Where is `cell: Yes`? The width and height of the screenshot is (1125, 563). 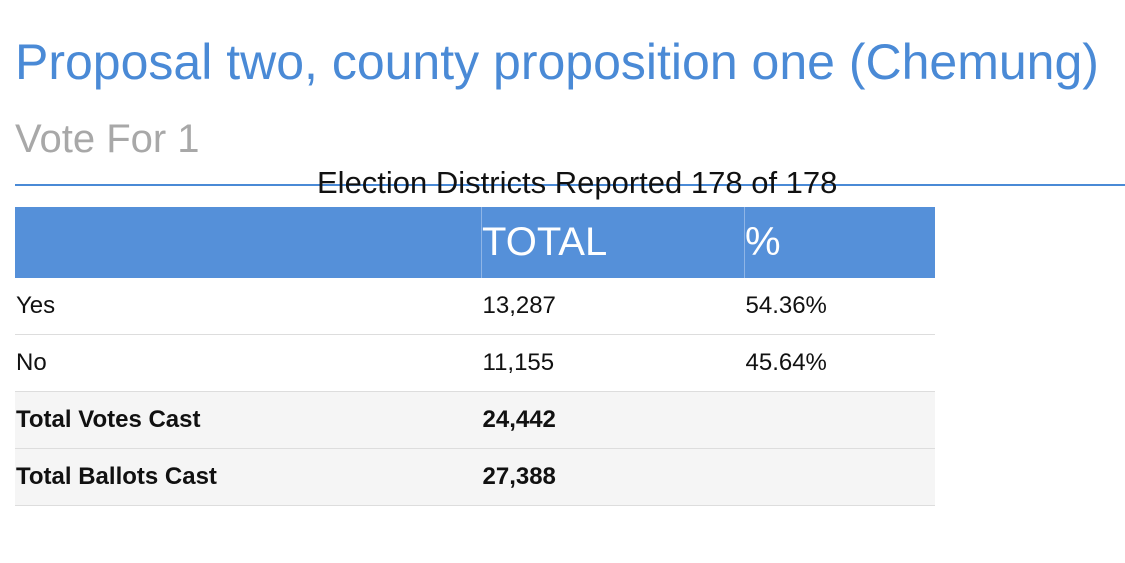
cell: Yes is located at coordinates (248, 306).